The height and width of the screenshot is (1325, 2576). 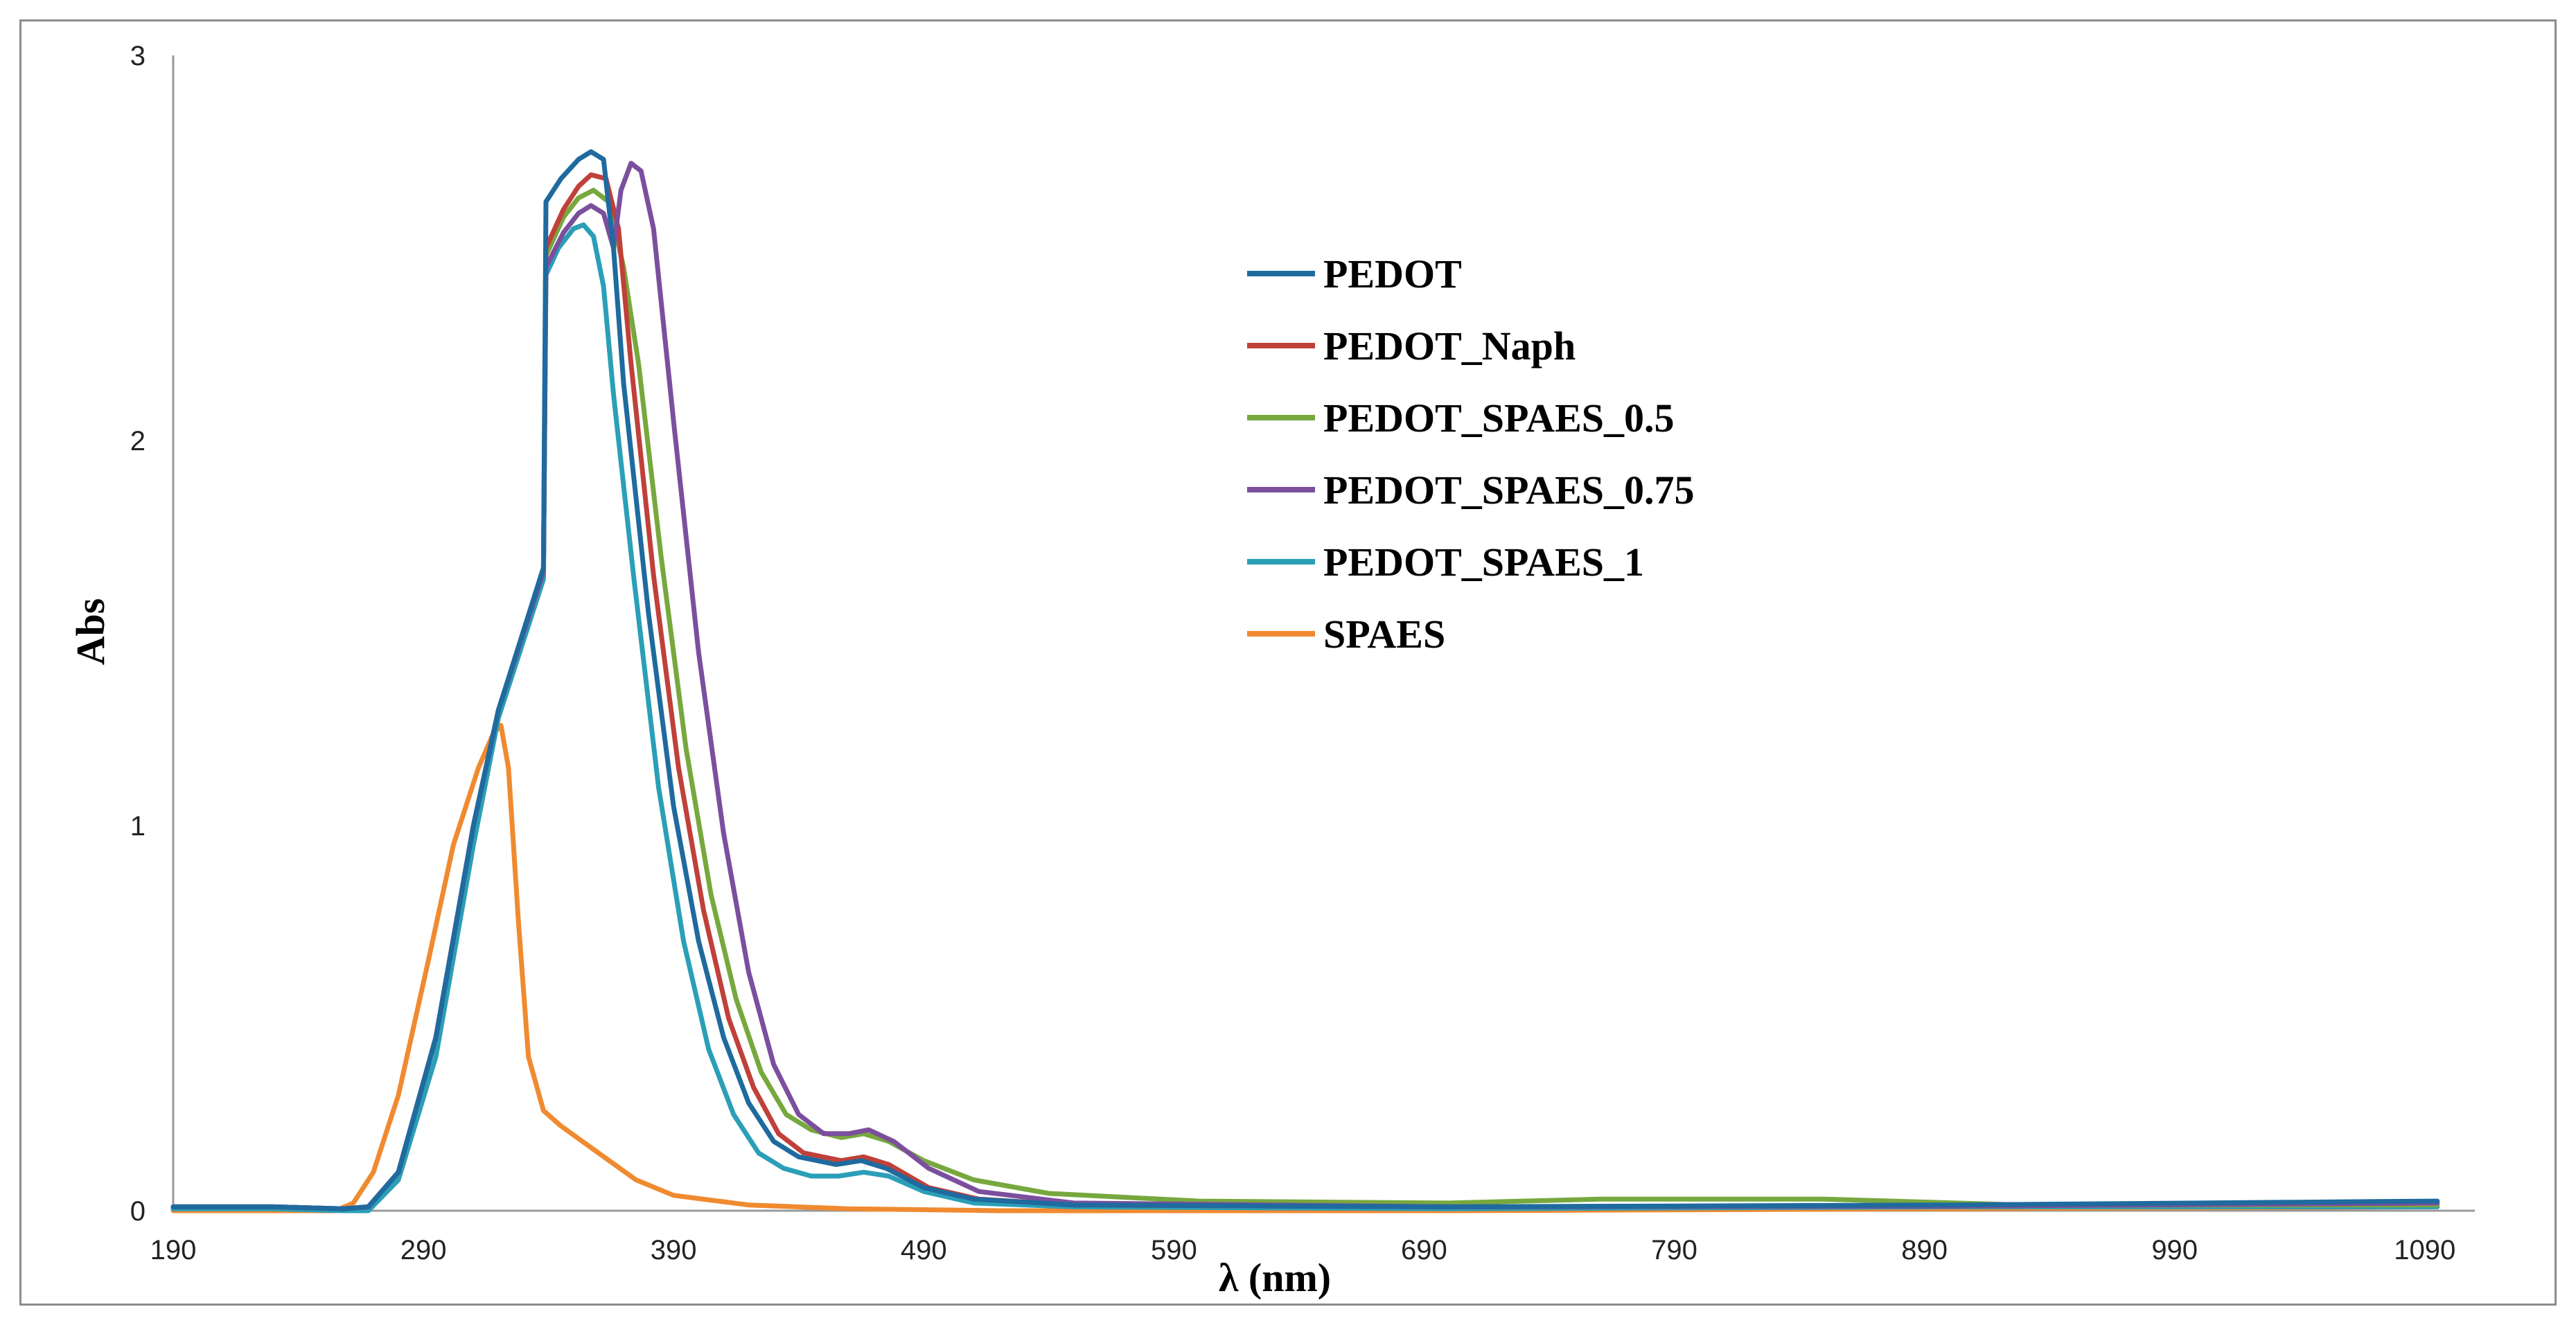 I want to click on legend-label: PEDOT, so click(x=1392, y=273).